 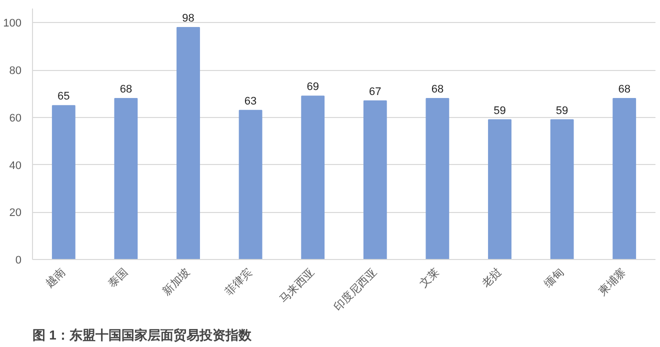 What do you see at coordinates (15, 71) in the screenshot?
I see `y-tick-label: 80` at bounding box center [15, 71].